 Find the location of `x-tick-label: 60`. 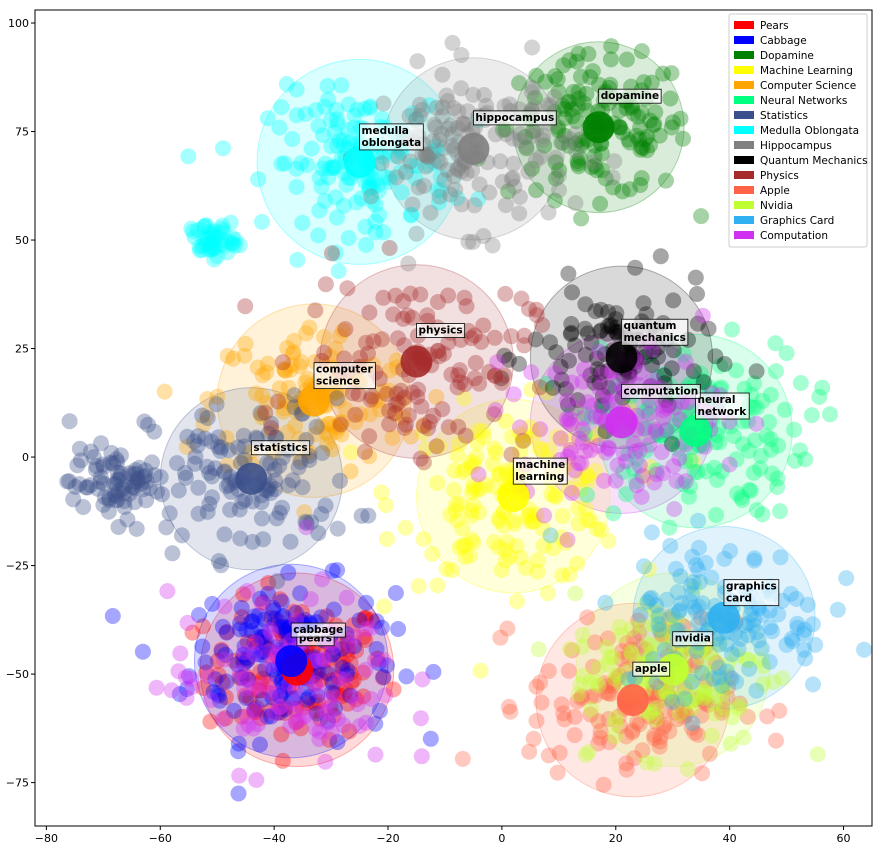

x-tick-label: 60 is located at coordinates (844, 838).